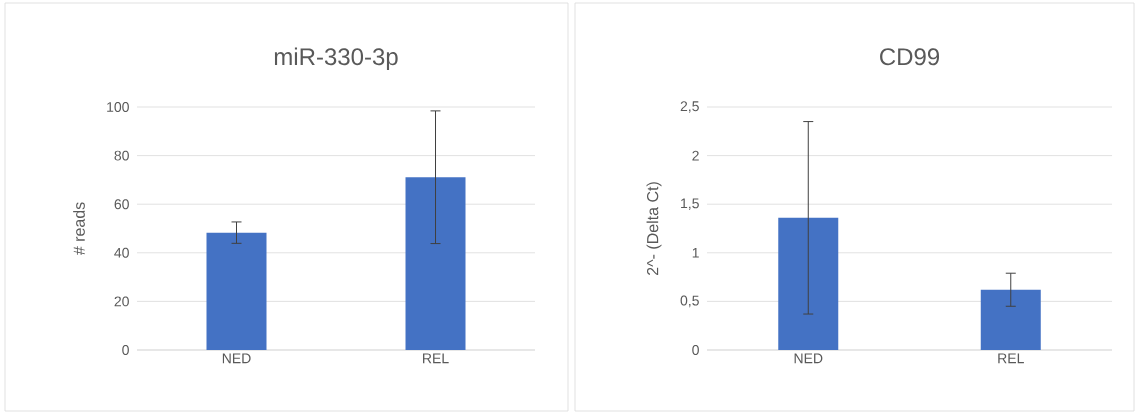 The width and height of the screenshot is (1139, 412). What do you see at coordinates (121, 252) in the screenshot?
I see `y-tick-label: 40` at bounding box center [121, 252].